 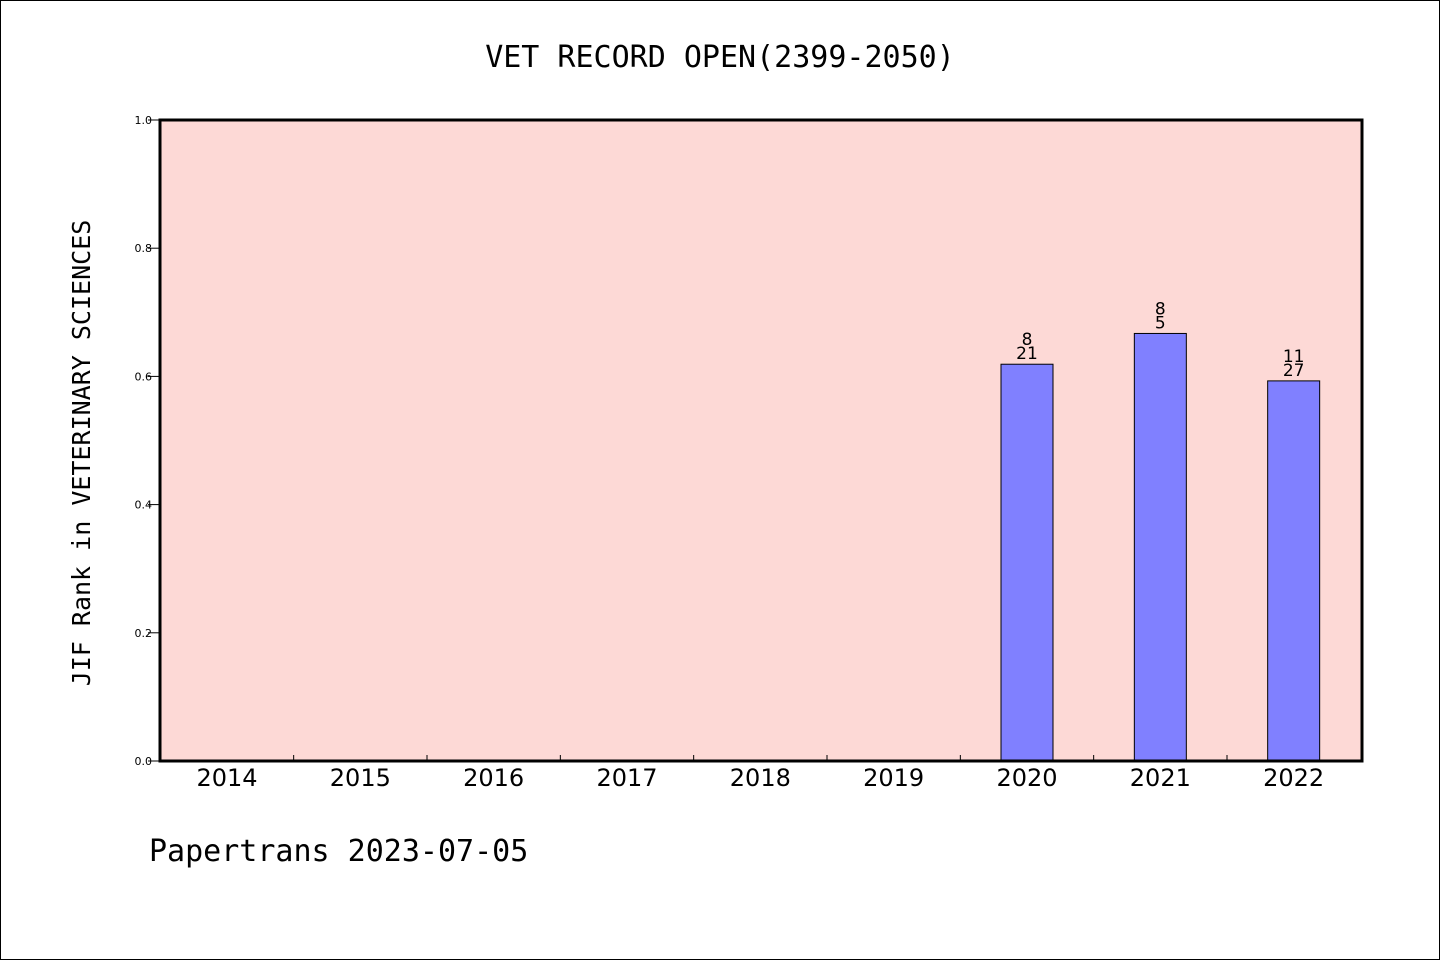 What do you see at coordinates (760, 778) in the screenshot?
I see `x-tick-label: 2018` at bounding box center [760, 778].